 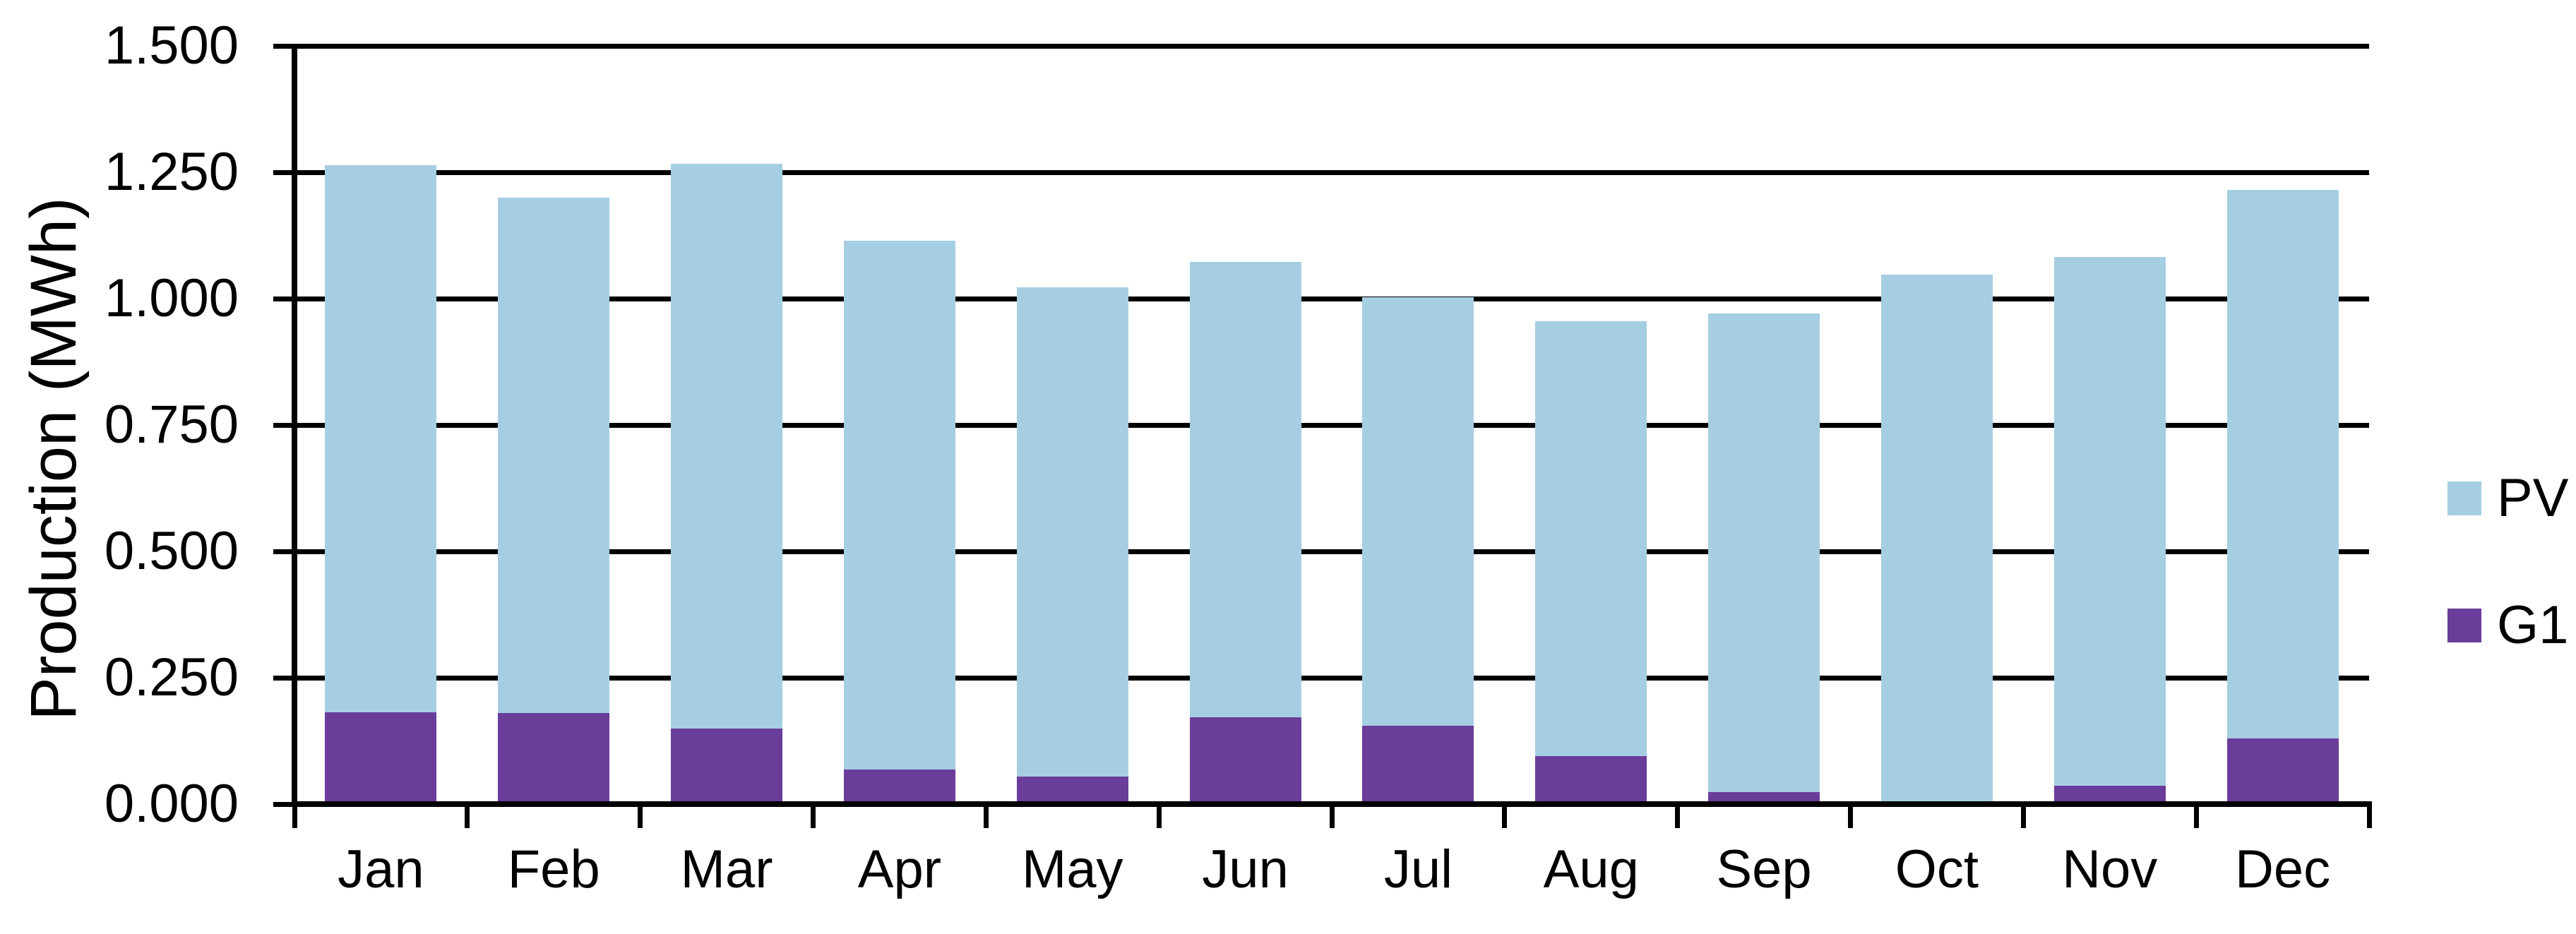 I want to click on x-tick-label-may: May, so click(x=1072, y=869).